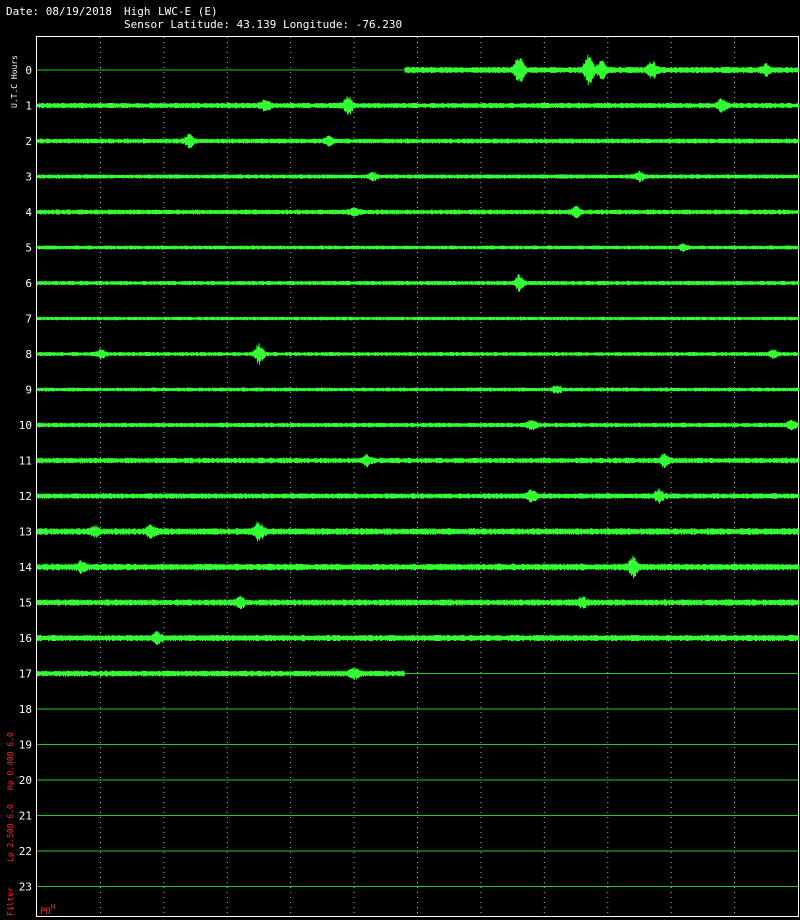  What do you see at coordinates (25, 887) in the screenshot?
I see `hour-label-23: 23` at bounding box center [25, 887].